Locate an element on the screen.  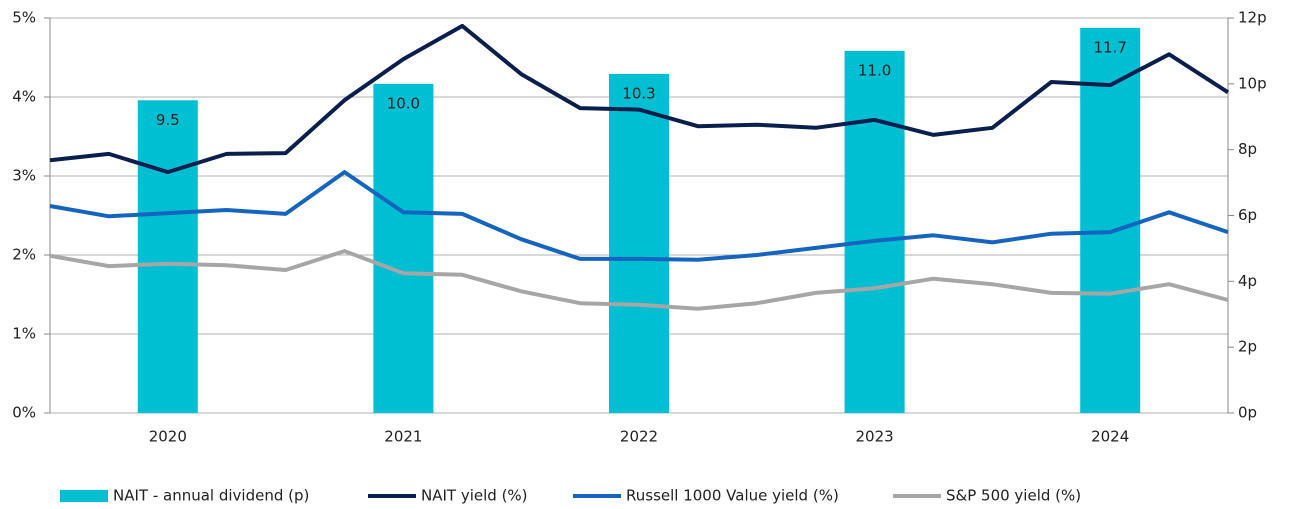
y2-tick-label: 8p is located at coordinates (1247, 149).